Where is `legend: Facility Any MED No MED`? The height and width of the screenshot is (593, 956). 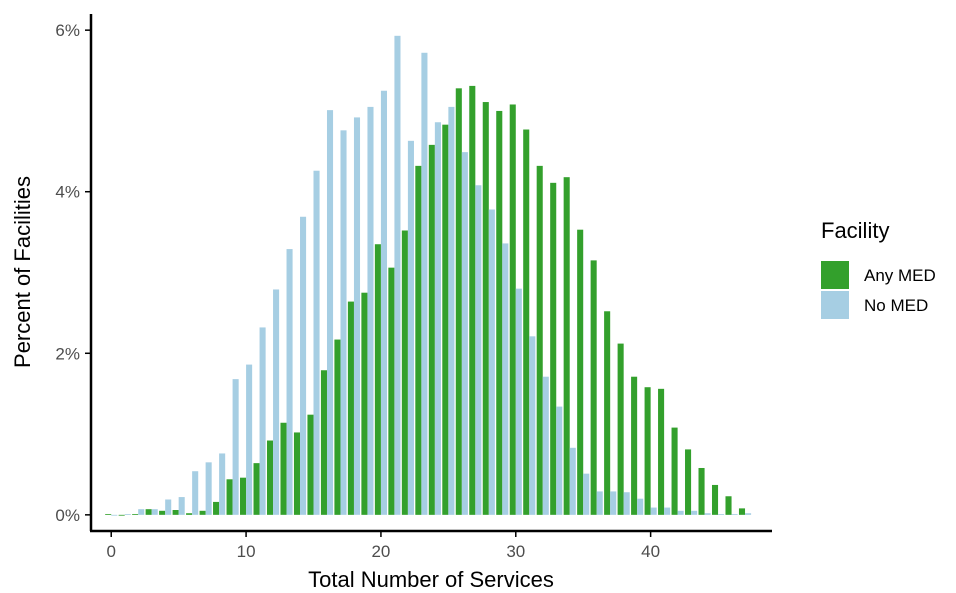 legend: Facility Any MED No MED is located at coordinates (878, 268).